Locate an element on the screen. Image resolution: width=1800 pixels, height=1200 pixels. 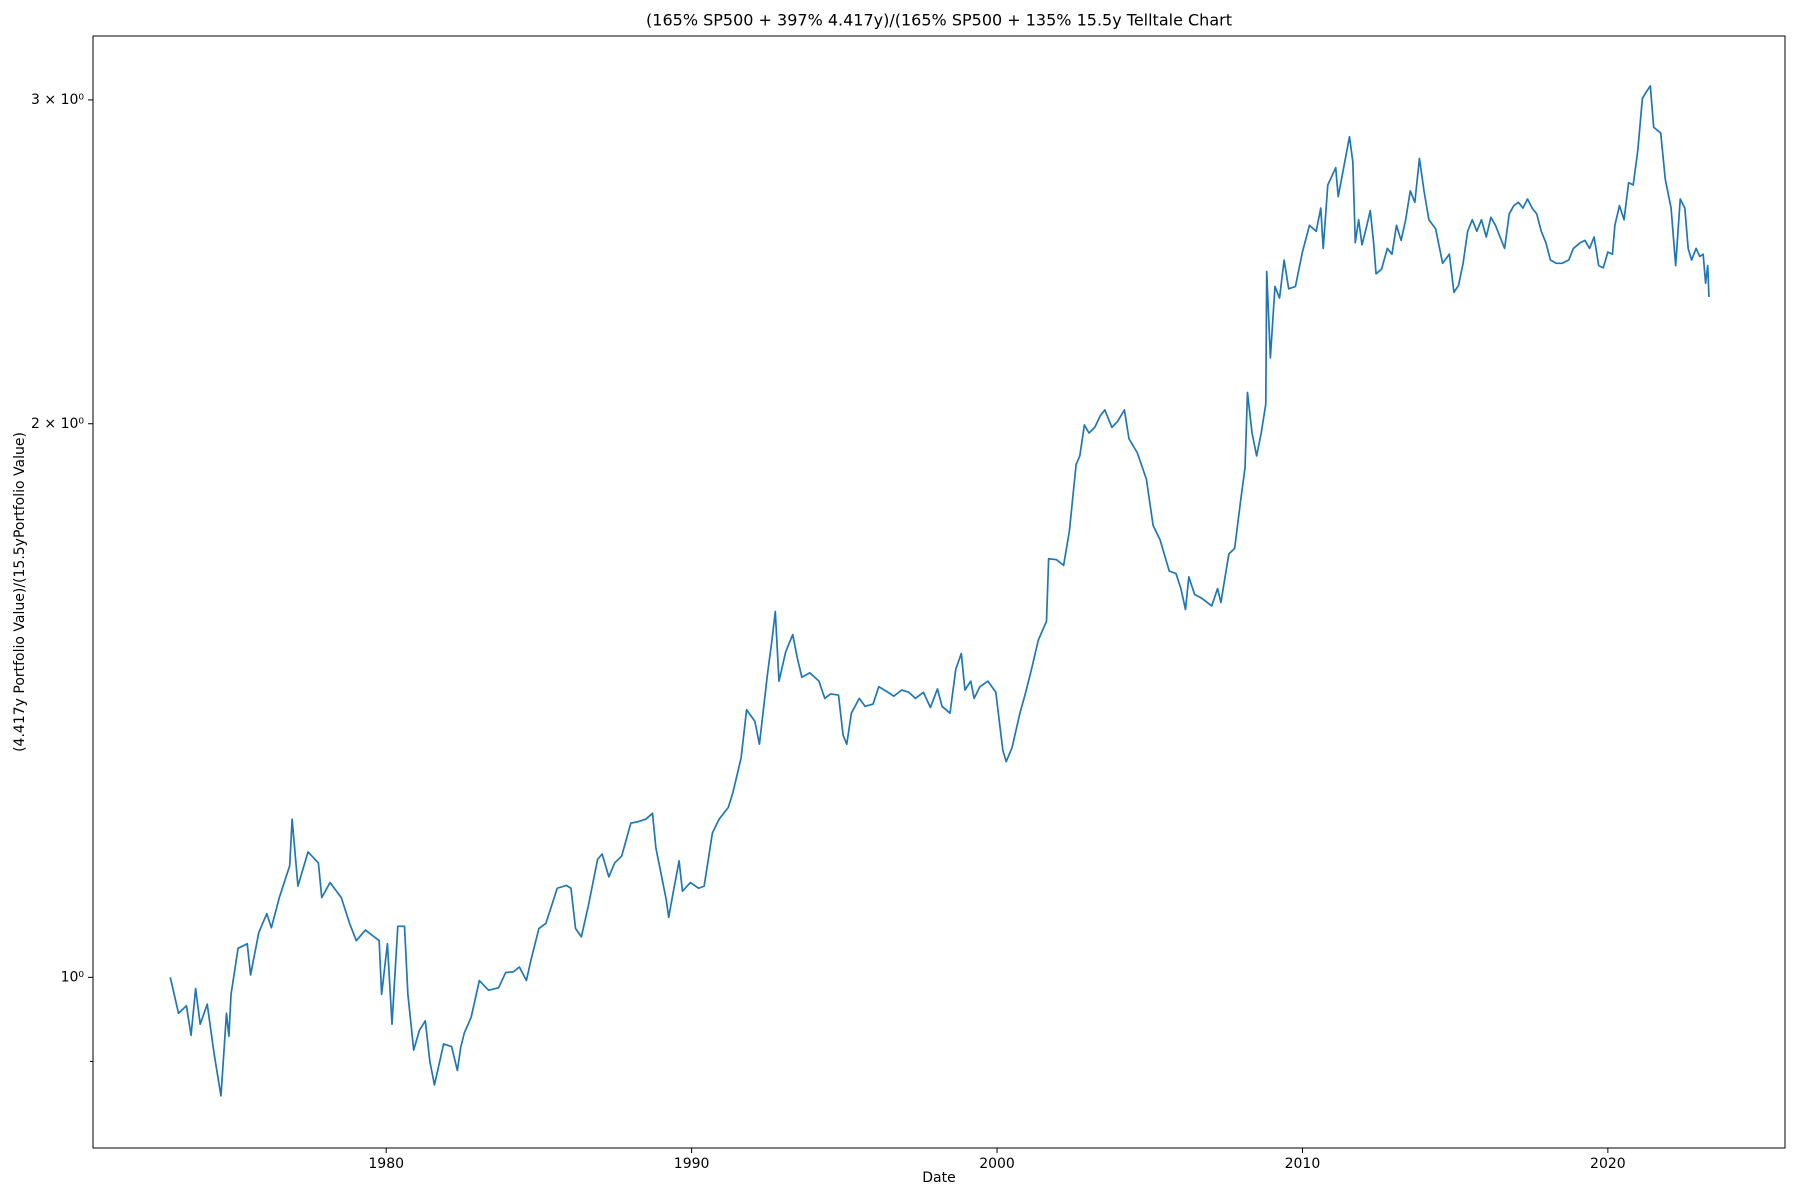
x-tick-label: 1980 is located at coordinates (386, 1164).